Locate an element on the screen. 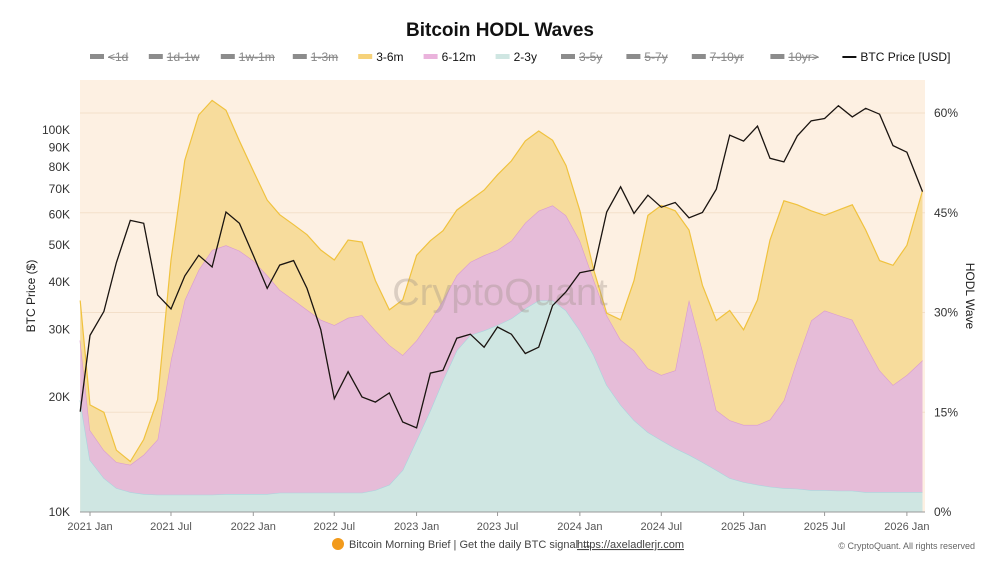 The image size is (1000, 563). watermark: CryptoQuant is located at coordinates (500, 293).